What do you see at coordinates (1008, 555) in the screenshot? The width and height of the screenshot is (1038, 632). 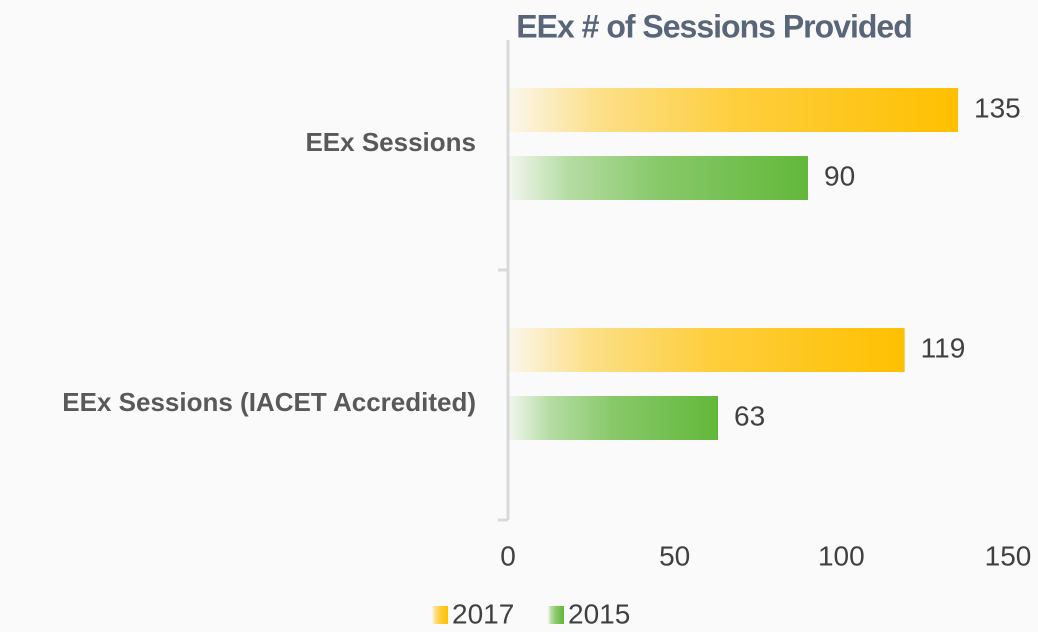 I see `x-tick-label: 150` at bounding box center [1008, 555].